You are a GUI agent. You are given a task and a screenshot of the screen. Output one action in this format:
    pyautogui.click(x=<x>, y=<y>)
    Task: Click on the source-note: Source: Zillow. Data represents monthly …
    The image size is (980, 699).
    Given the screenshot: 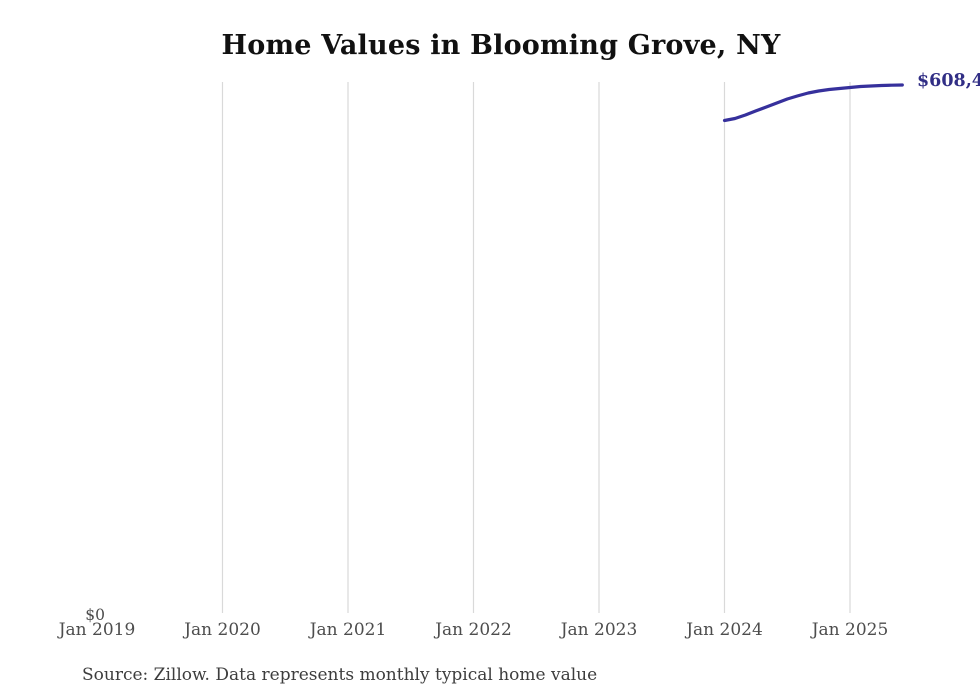 What is the action you would take?
    pyautogui.click(x=340, y=675)
    